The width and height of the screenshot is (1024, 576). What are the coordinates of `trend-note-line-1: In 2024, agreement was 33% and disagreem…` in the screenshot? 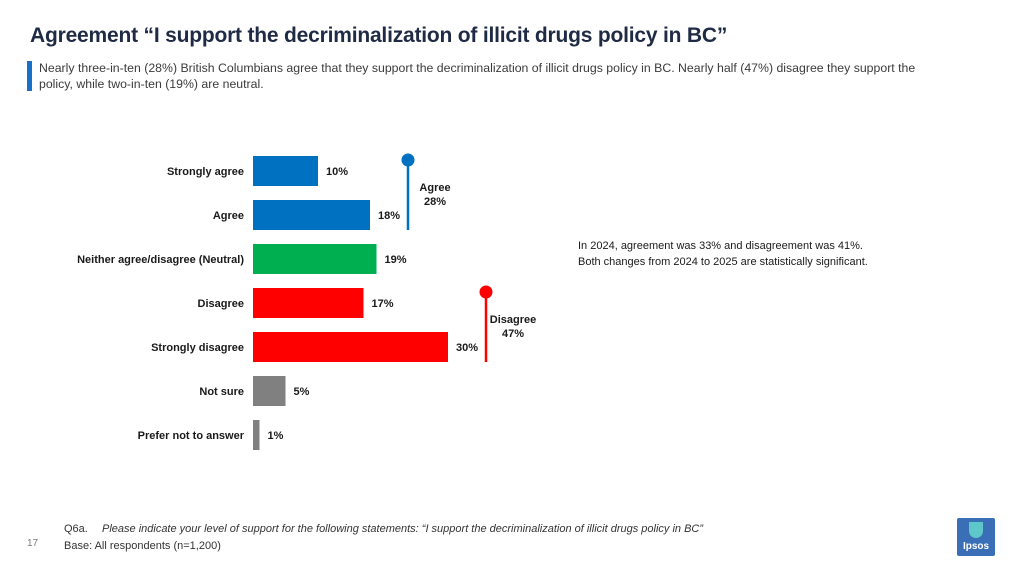 It's located at (720, 246).